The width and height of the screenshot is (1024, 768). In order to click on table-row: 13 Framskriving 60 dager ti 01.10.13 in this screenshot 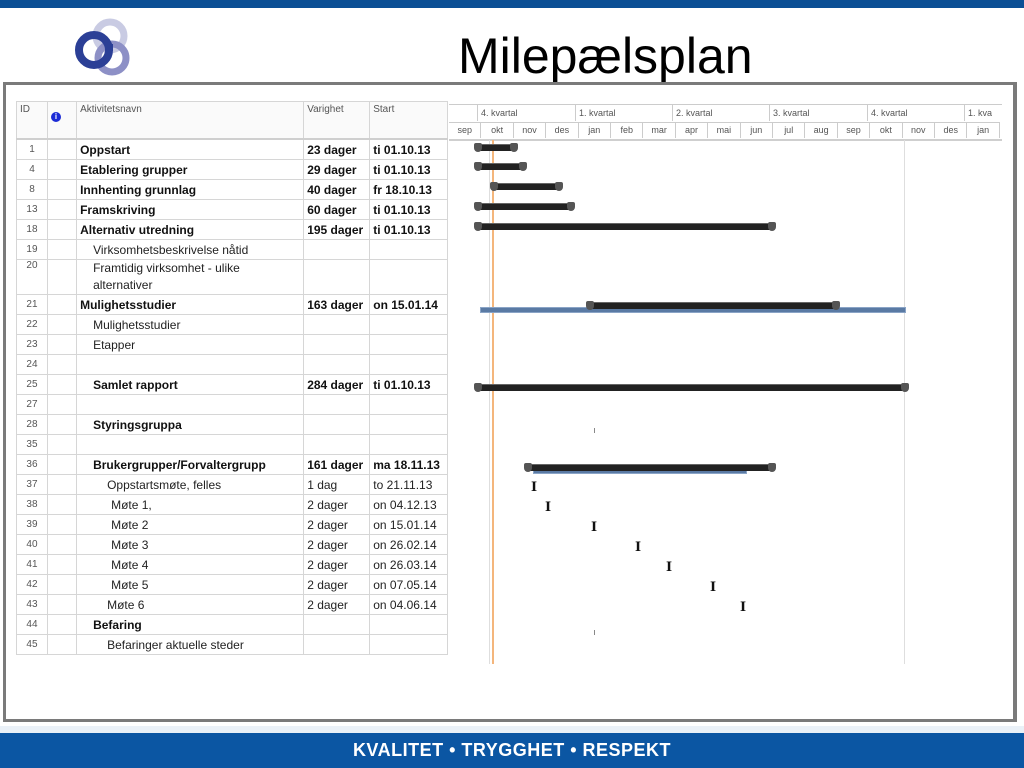, I will do `click(232, 209)`.